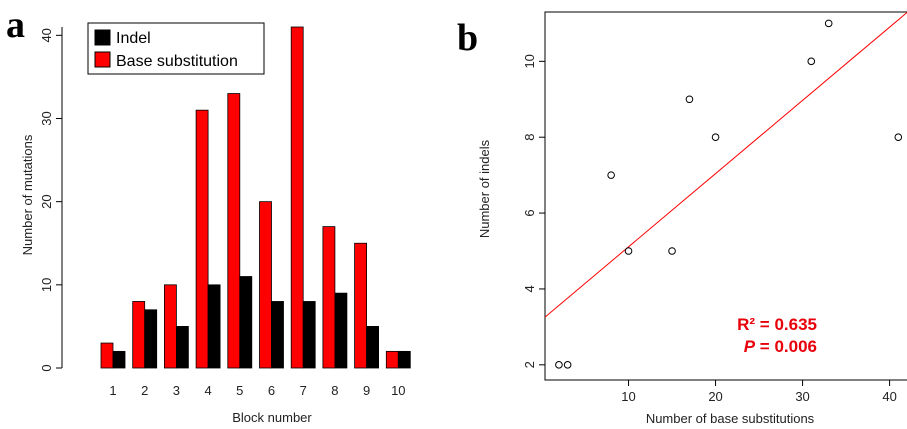 This screenshot has width=907, height=429. Describe the element at coordinates (257, 390) in the screenshot. I see `bar-x-tick-labels: 1 2 3 4 5 6 7 8 9 10` at that location.